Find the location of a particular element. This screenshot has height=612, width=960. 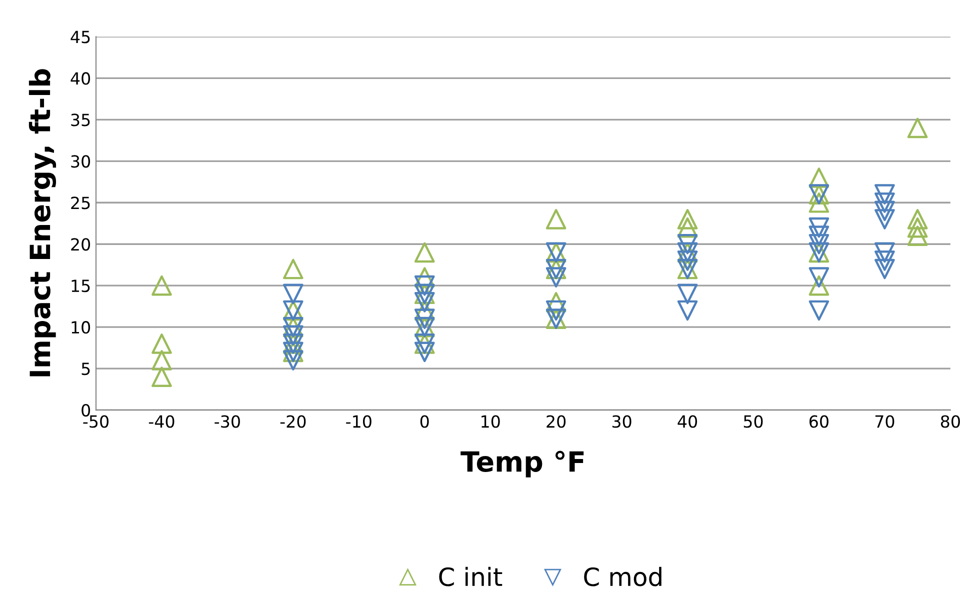

y-tick-label: 5 is located at coordinates (86, 369).